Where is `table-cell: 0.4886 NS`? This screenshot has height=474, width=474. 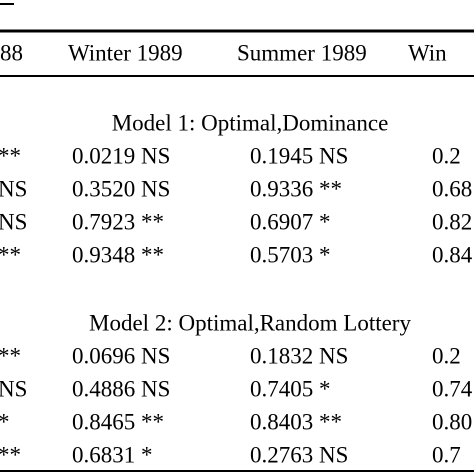
table-cell: 0.4886 NS is located at coordinates (121, 388).